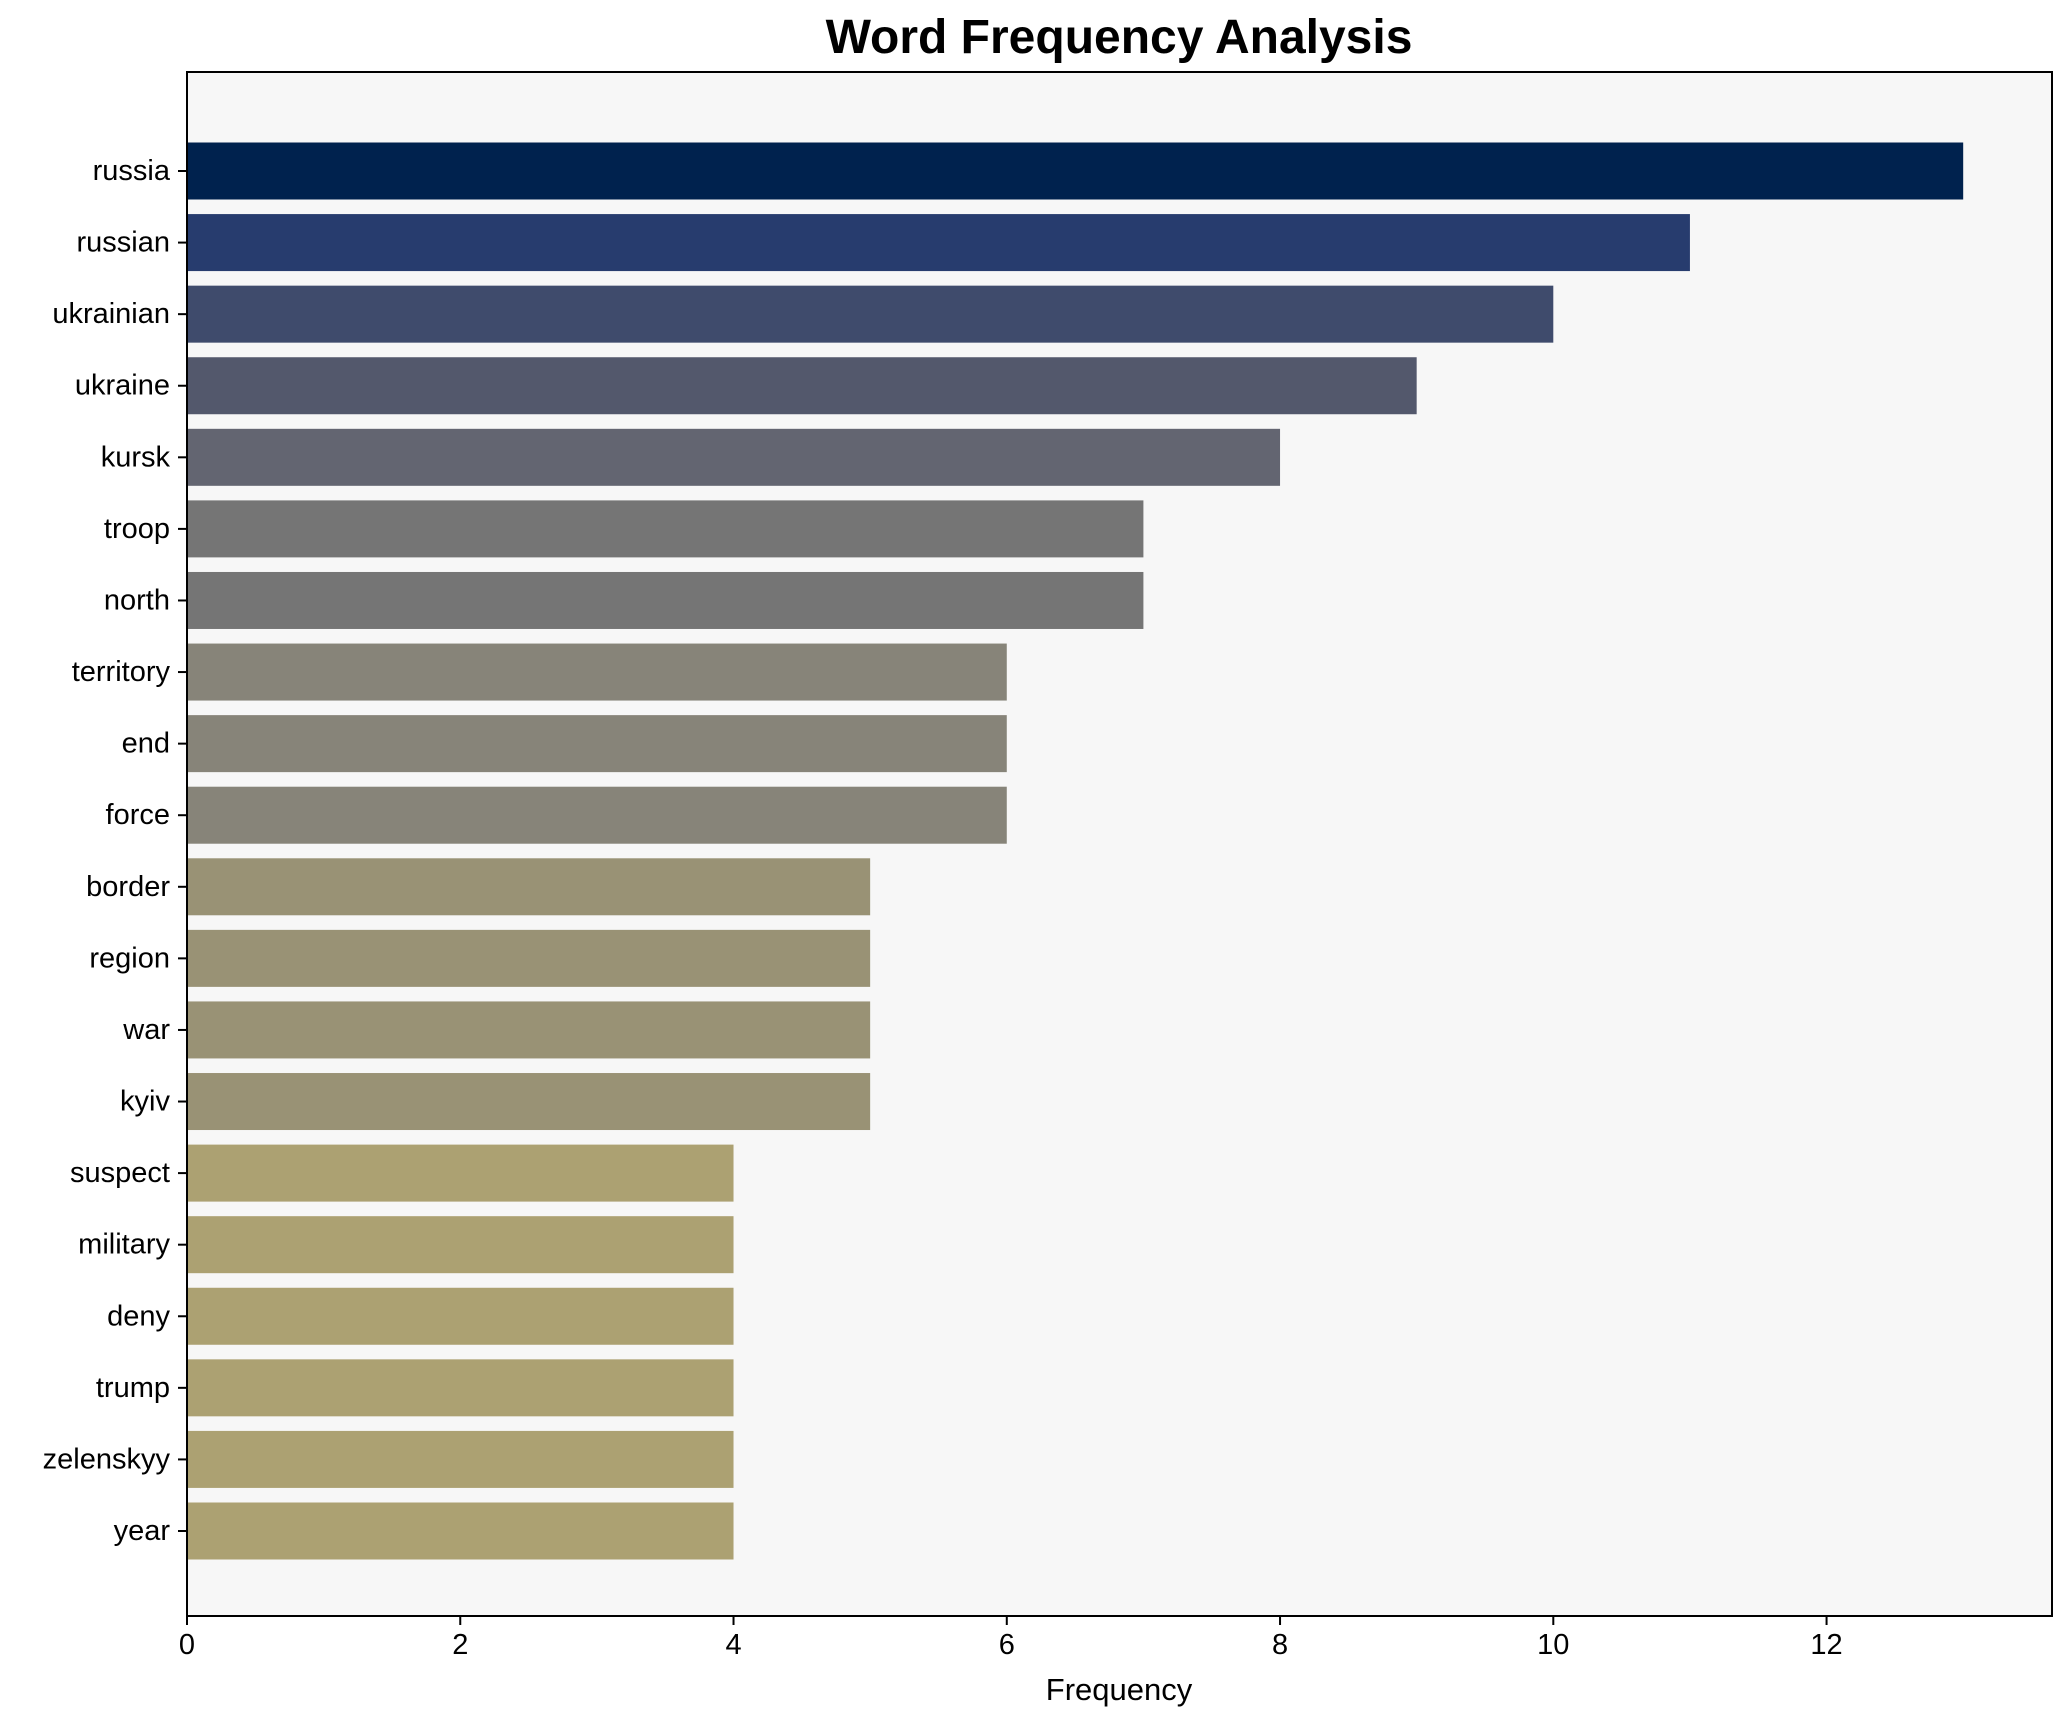  I want to click on y-tick-label-war: war, so click(146, 1030).